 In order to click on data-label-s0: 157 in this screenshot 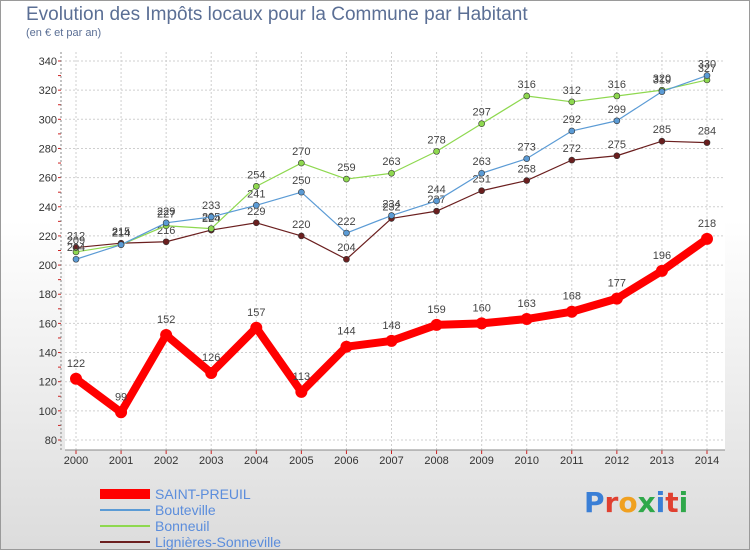, I will do `click(256, 313)`.